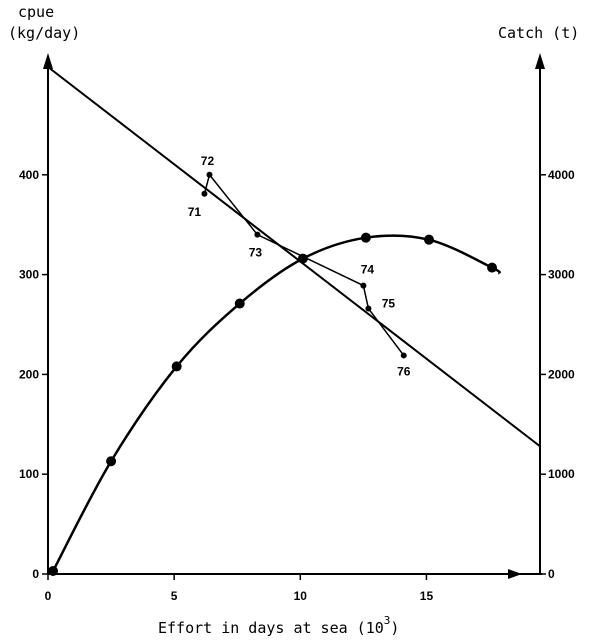 The width and height of the screenshot is (599, 641). I want to click on cpue-annual-path, so click(304, 264).